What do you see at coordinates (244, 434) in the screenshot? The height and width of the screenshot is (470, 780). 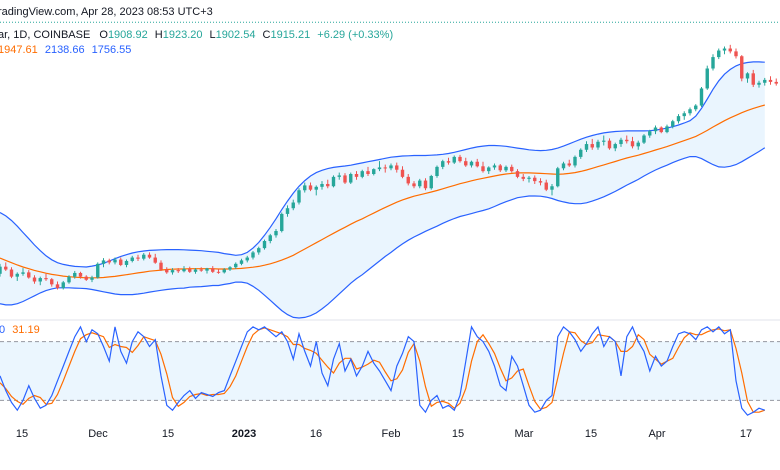 I see `x-tick-label: 2023` at bounding box center [244, 434].